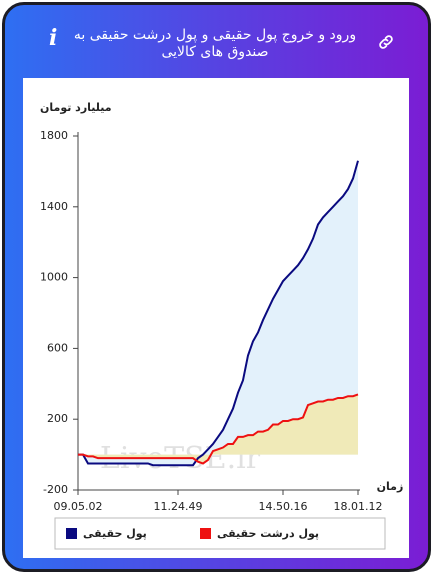 This screenshot has height=574, width=433. Describe the element at coordinates (57, 418) in the screenshot. I see `y-tick-label: 200` at that location.